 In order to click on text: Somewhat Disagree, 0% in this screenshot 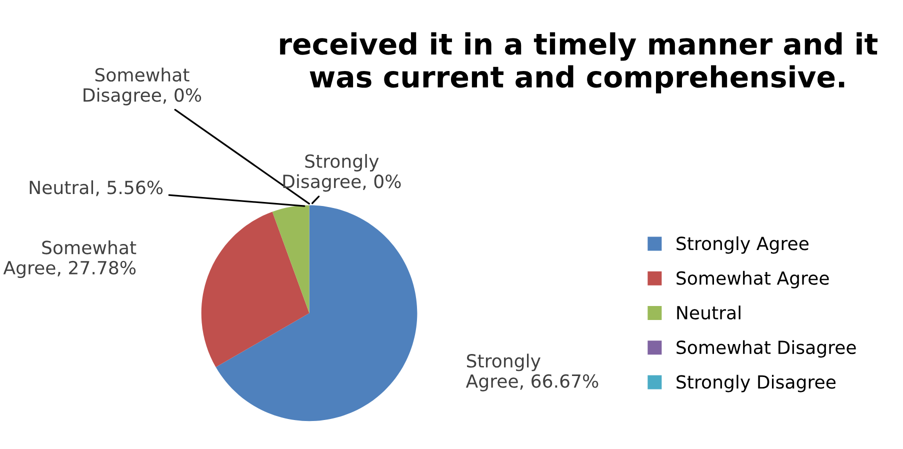, I will do `click(143, 87)`.